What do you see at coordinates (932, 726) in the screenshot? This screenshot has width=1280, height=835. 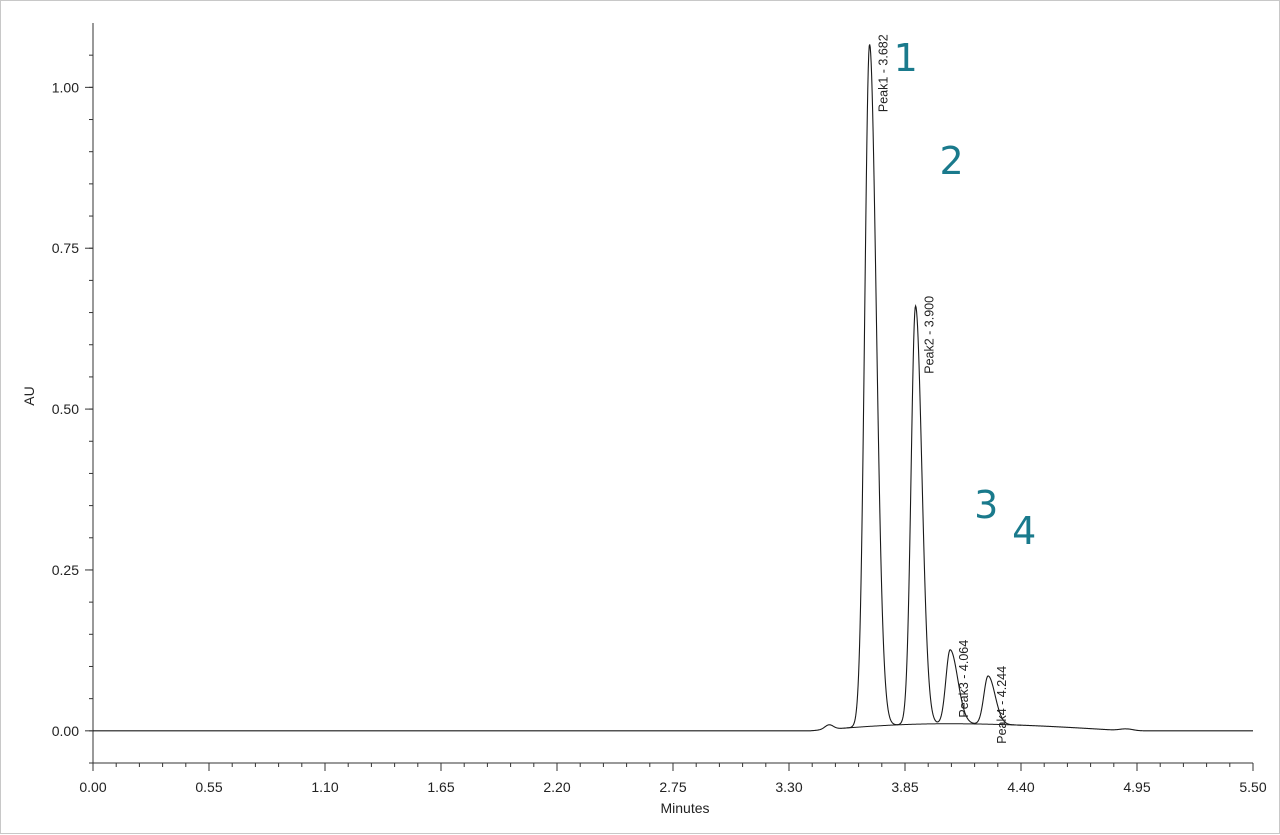 I see `integration-baseline` at bounding box center [932, 726].